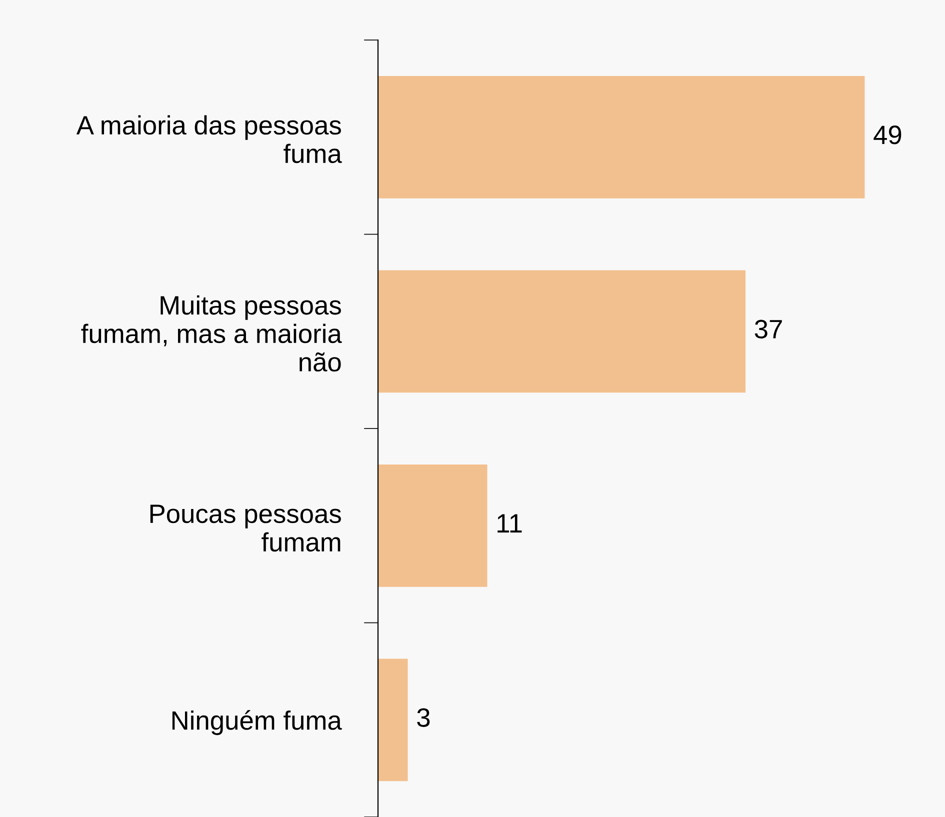  What do you see at coordinates (768, 329) in the screenshot?
I see `data-label: 37` at bounding box center [768, 329].